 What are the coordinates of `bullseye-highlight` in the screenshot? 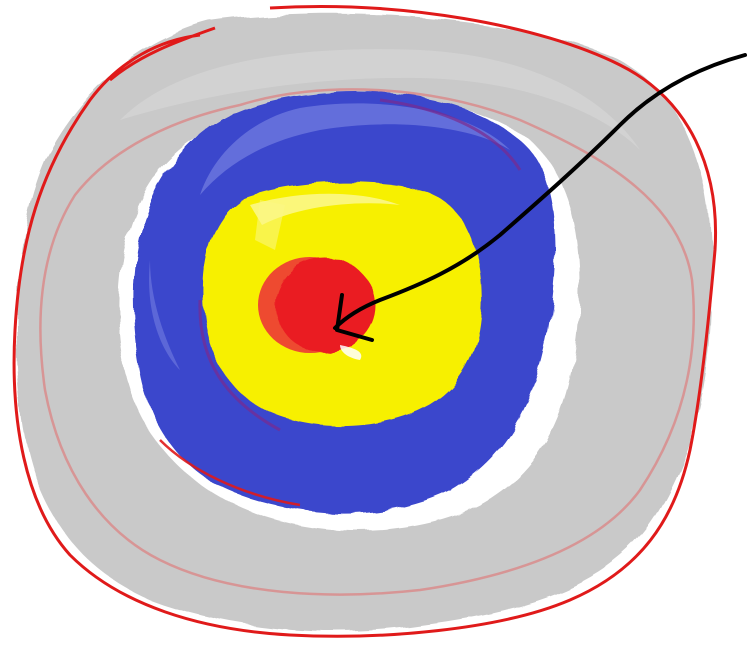 It's located at (351, 352).